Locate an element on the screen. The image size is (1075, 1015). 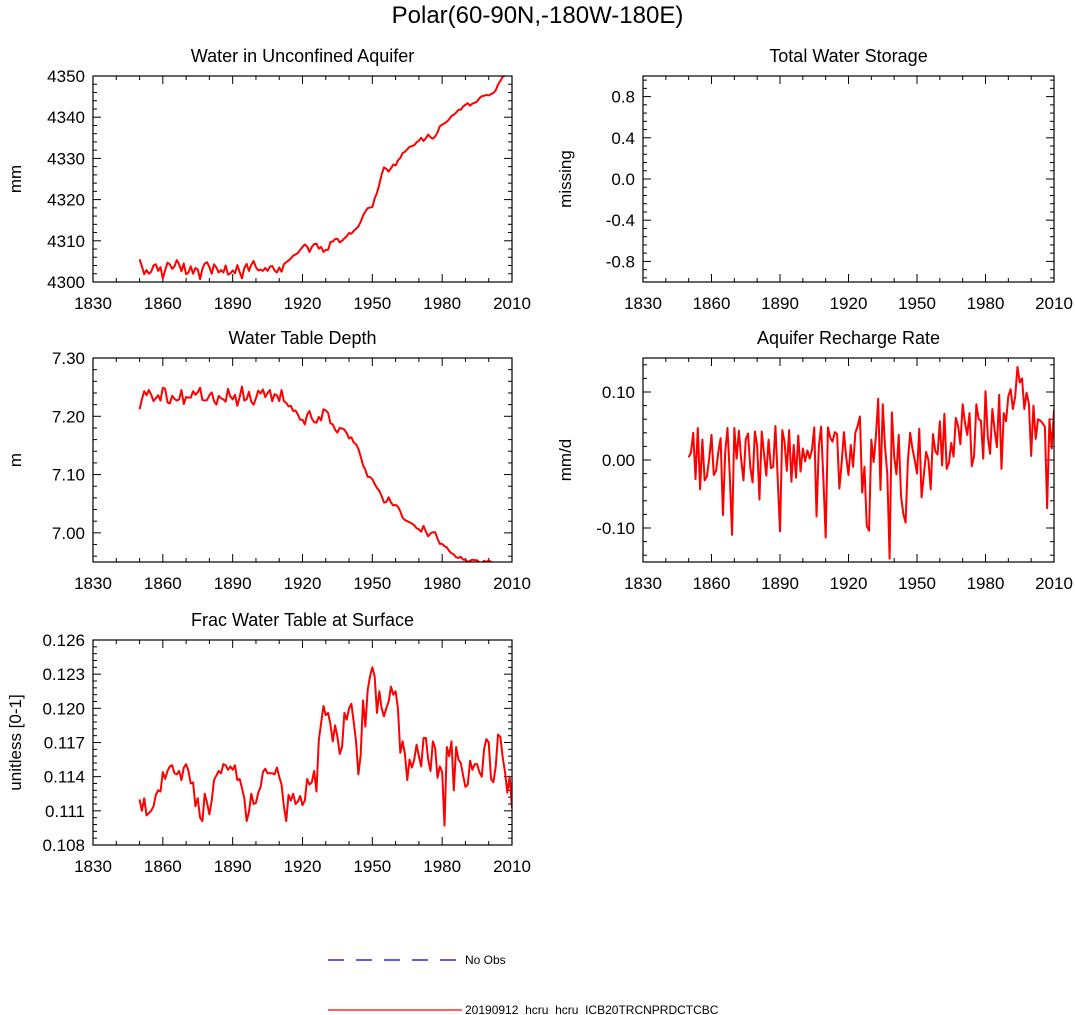
y-axis-label: unitless [0-1] is located at coordinates (15, 742).